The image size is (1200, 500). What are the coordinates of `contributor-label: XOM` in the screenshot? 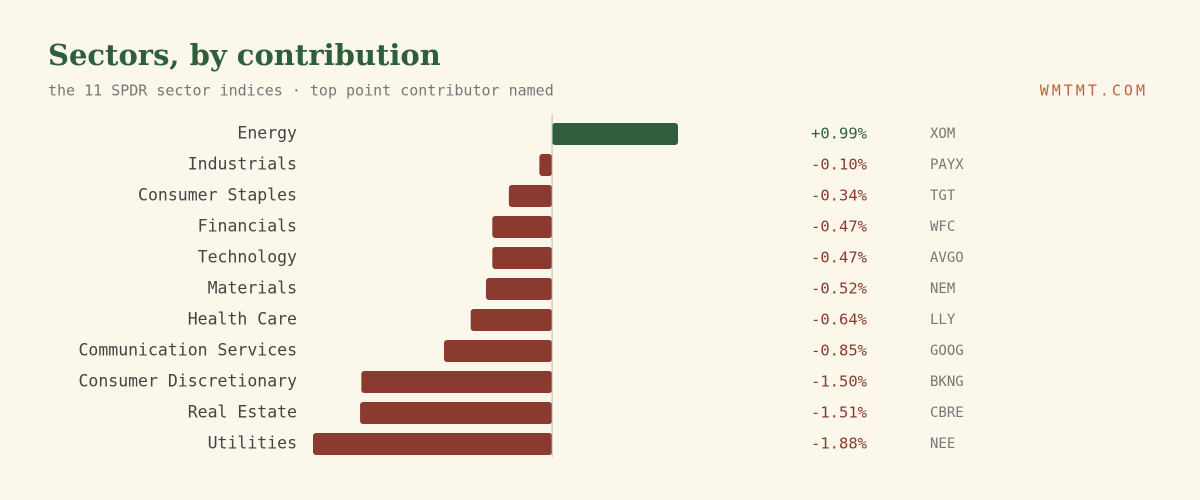 It's located at (942, 134).